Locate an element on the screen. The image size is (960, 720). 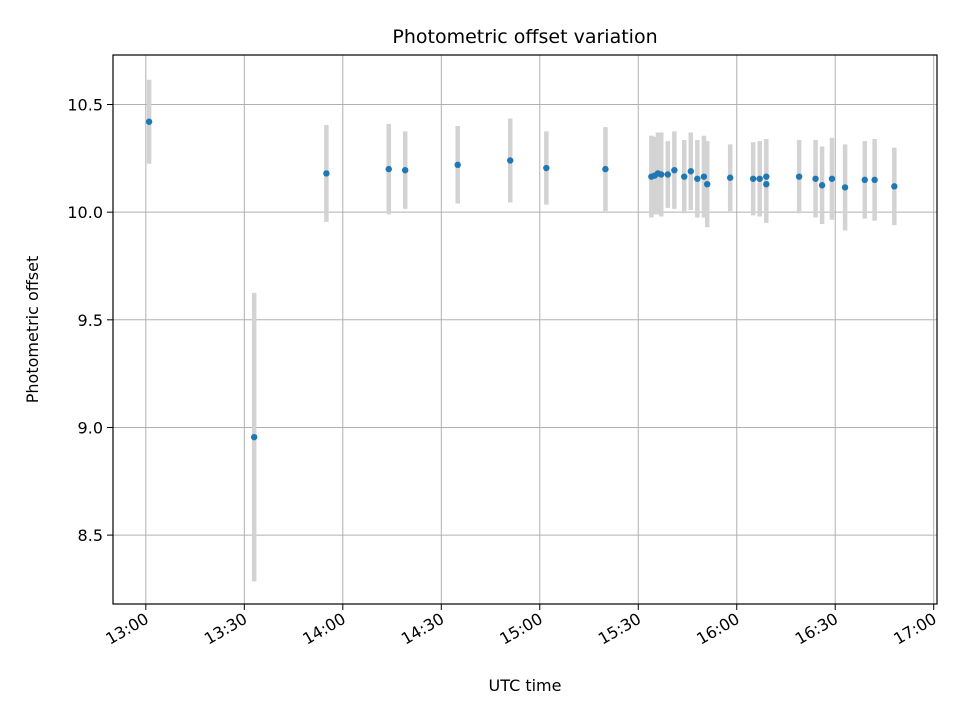
y-axis-ticks: 8.5 9.0 9.5 10.0 10.5 is located at coordinates (90, 320).